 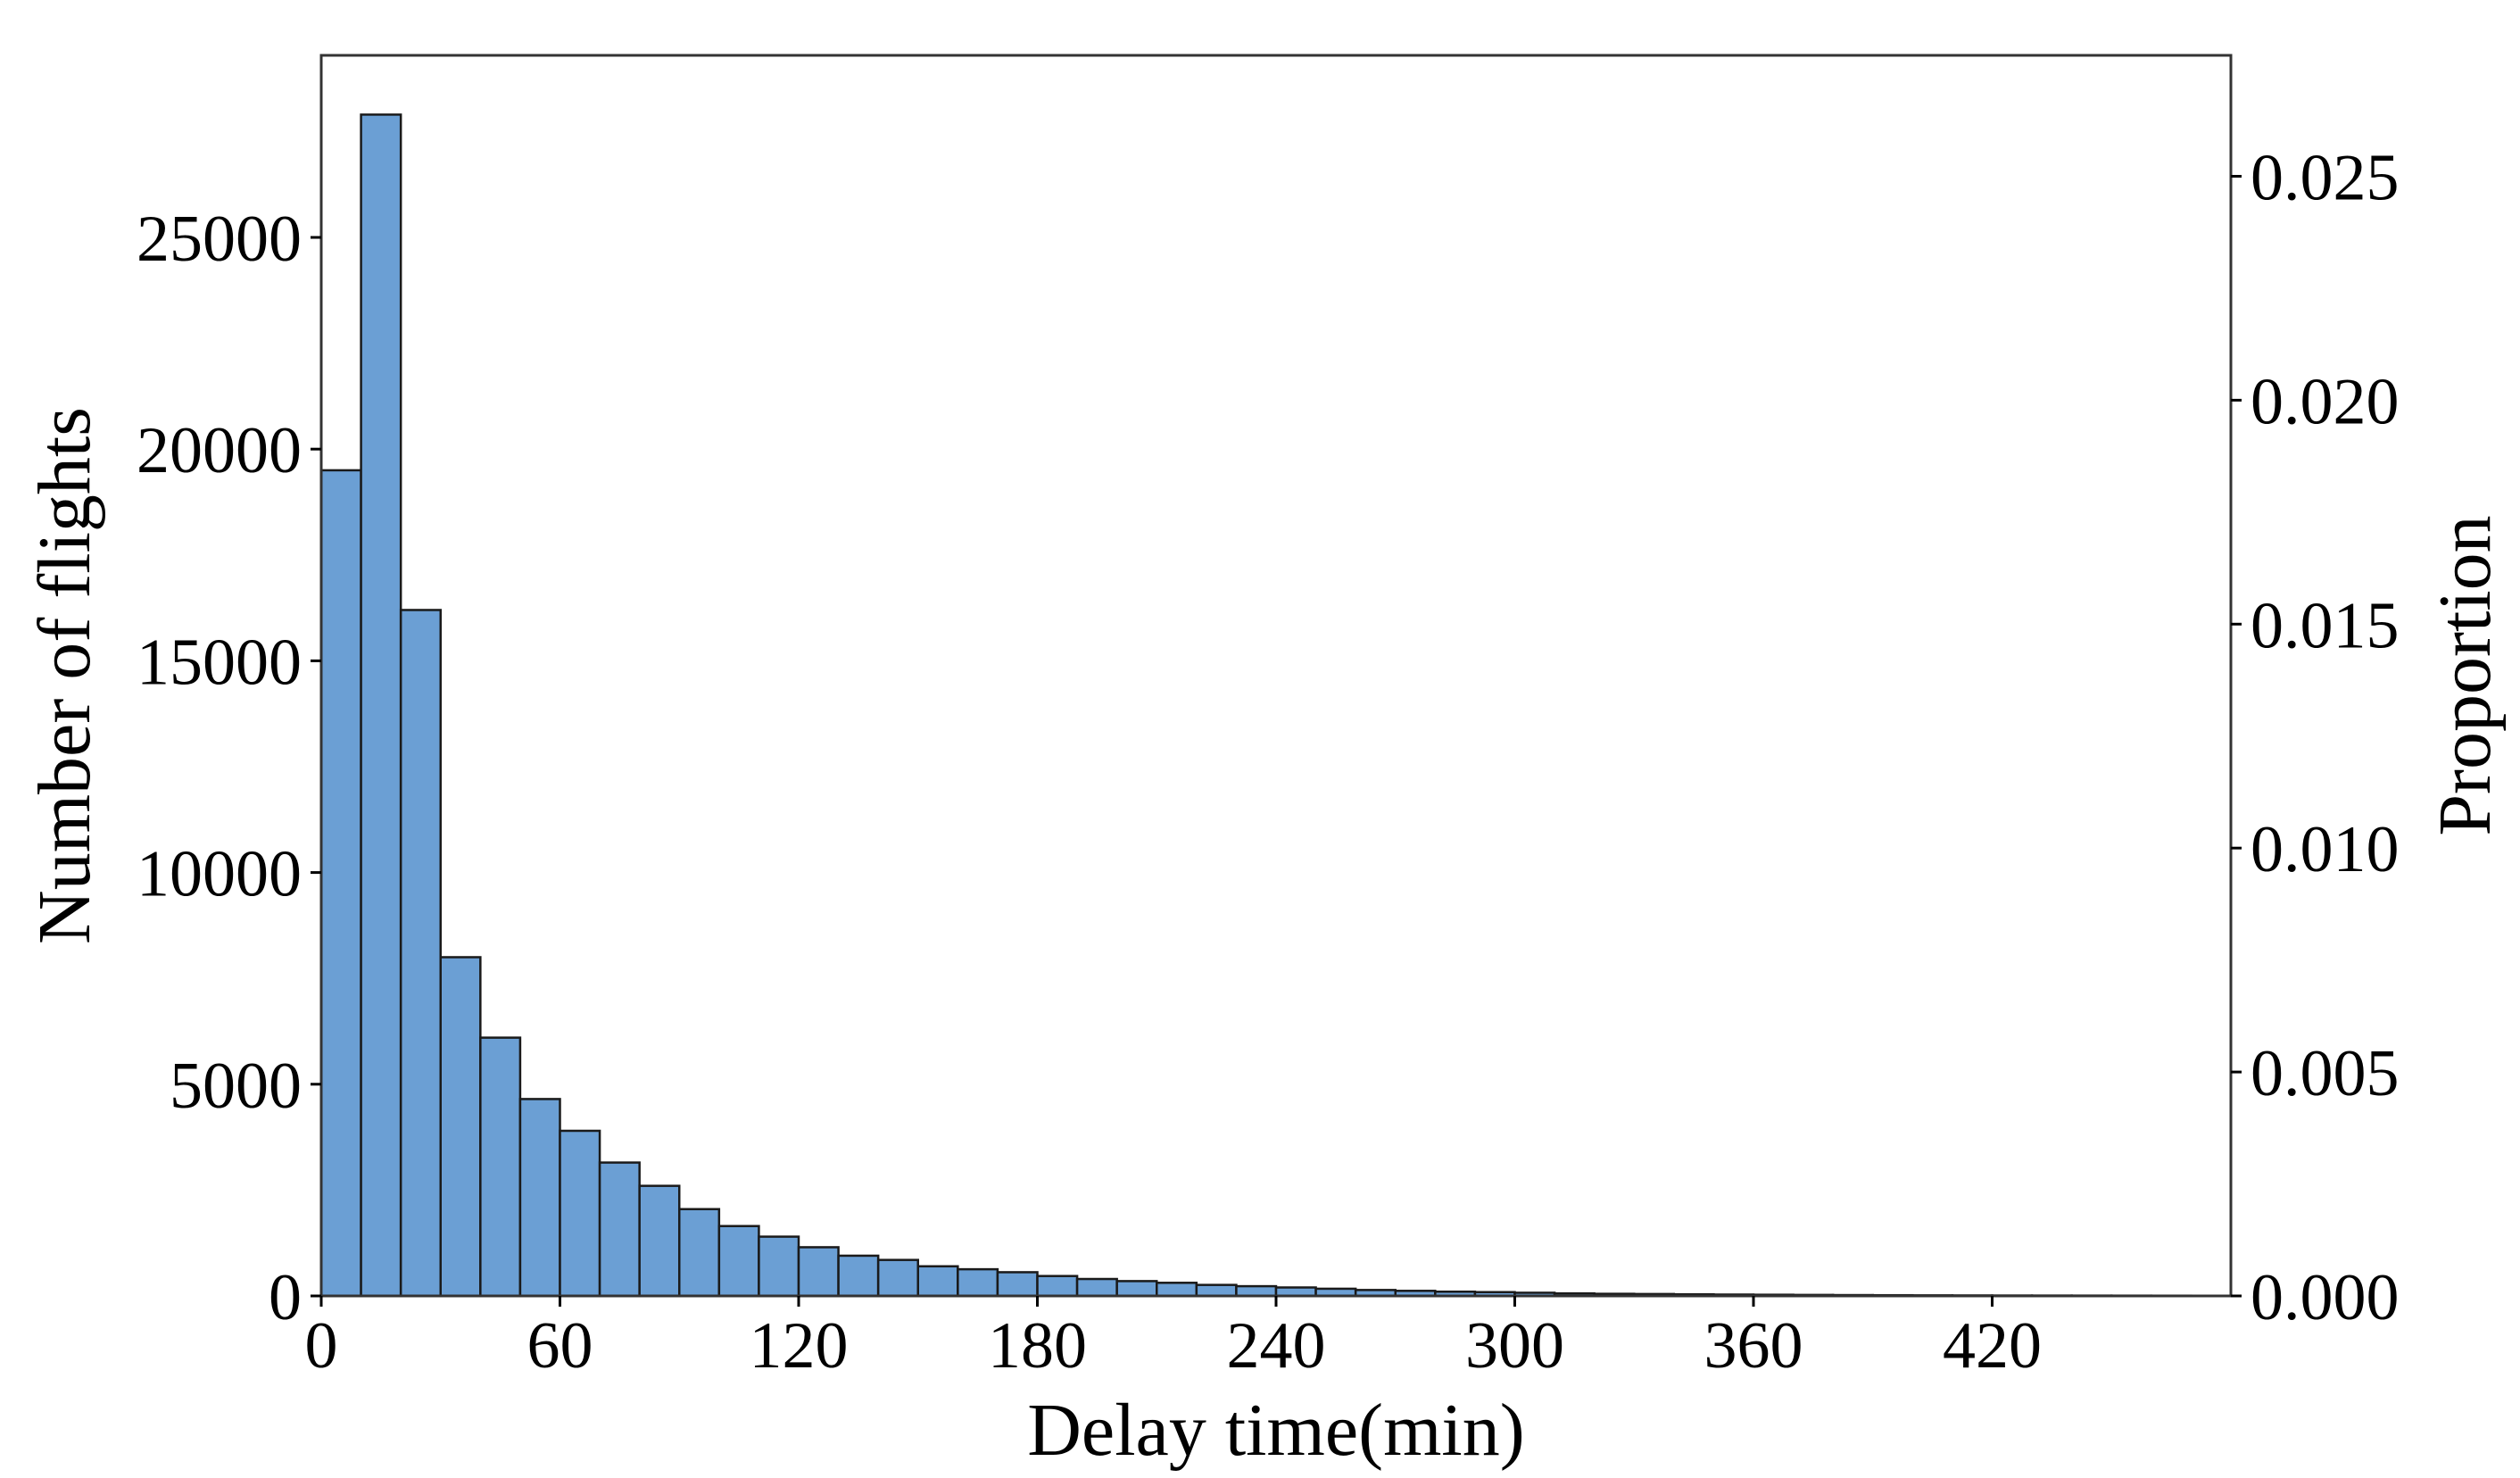 What do you see at coordinates (2465, 675) in the screenshot?
I see `y2-axis-label: Proportion` at bounding box center [2465, 675].